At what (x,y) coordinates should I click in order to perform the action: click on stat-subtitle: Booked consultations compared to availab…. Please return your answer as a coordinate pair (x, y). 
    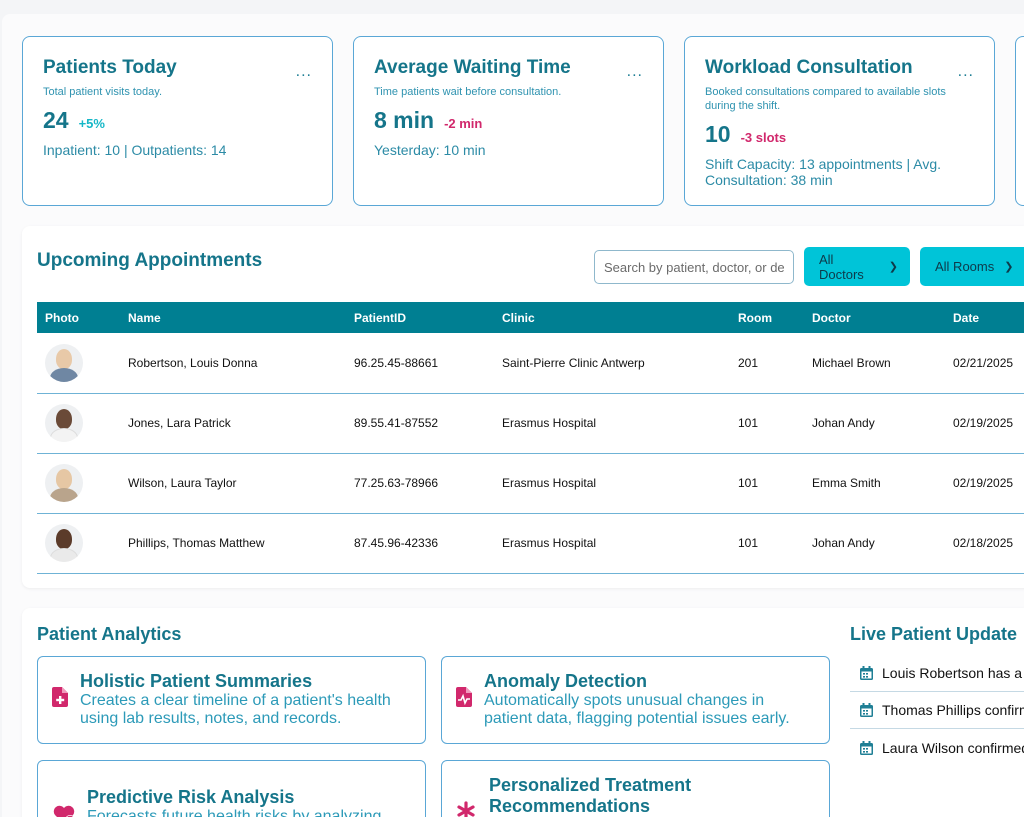
    Looking at the image, I should click on (825, 99).